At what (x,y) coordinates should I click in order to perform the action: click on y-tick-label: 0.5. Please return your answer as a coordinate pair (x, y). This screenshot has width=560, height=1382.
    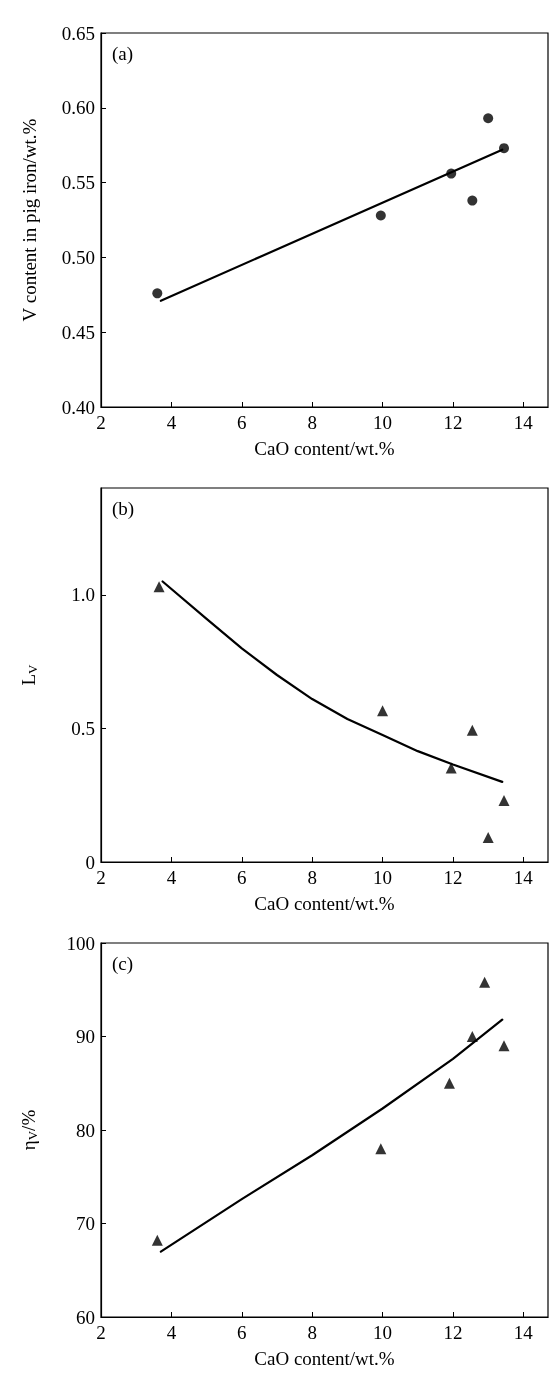
    Looking at the image, I should click on (83, 728).